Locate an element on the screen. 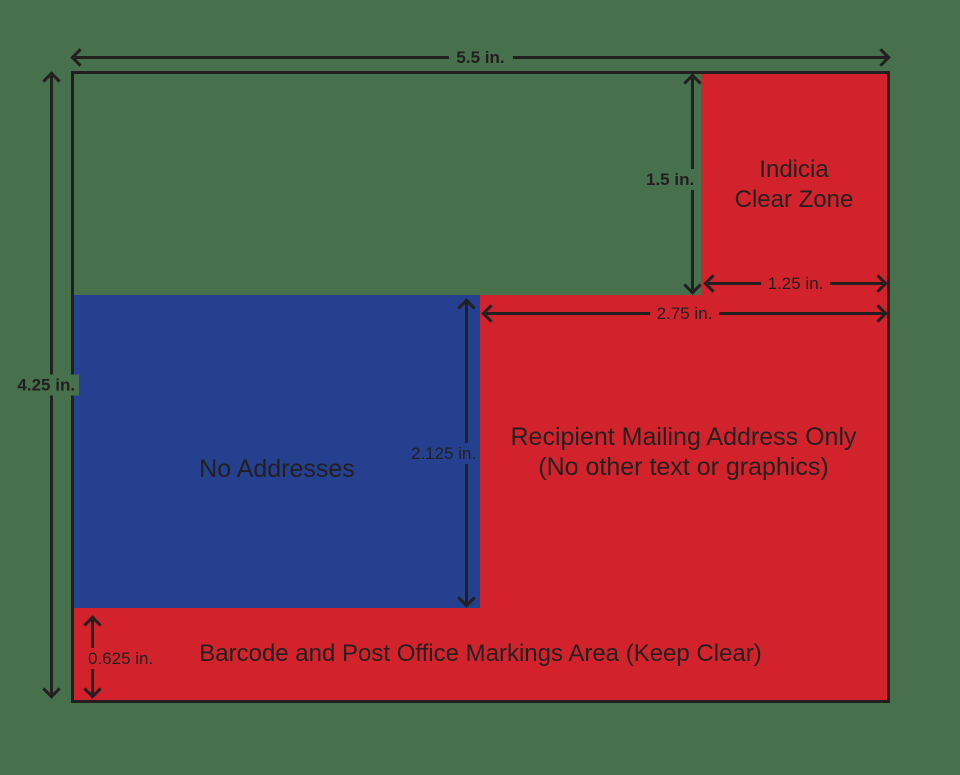 This screenshot has width=960, height=775. address-height-arrow: 2.125 in. is located at coordinates (444, 453).